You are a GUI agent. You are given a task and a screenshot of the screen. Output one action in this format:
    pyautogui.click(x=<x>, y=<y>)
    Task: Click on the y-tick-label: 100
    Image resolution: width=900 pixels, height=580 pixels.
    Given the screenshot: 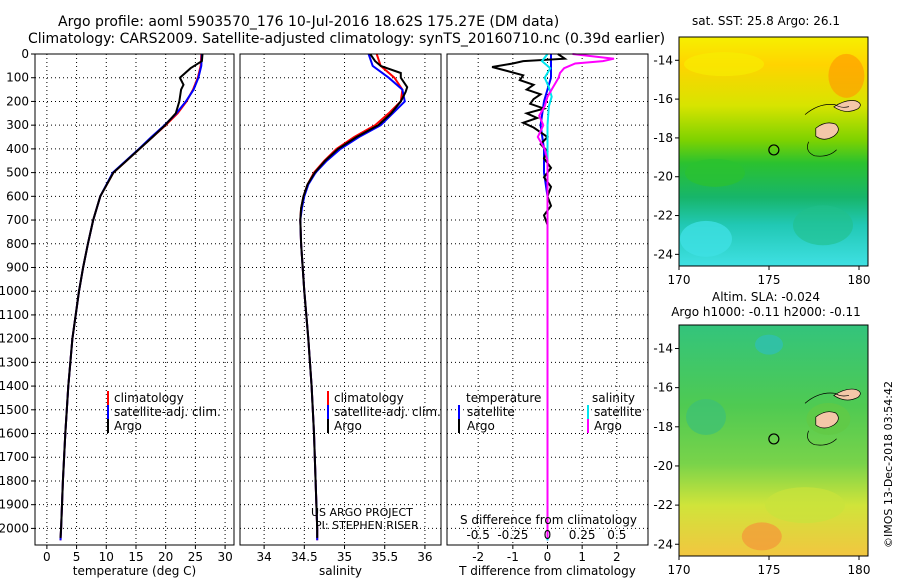 What is the action you would take?
    pyautogui.click(x=17, y=78)
    